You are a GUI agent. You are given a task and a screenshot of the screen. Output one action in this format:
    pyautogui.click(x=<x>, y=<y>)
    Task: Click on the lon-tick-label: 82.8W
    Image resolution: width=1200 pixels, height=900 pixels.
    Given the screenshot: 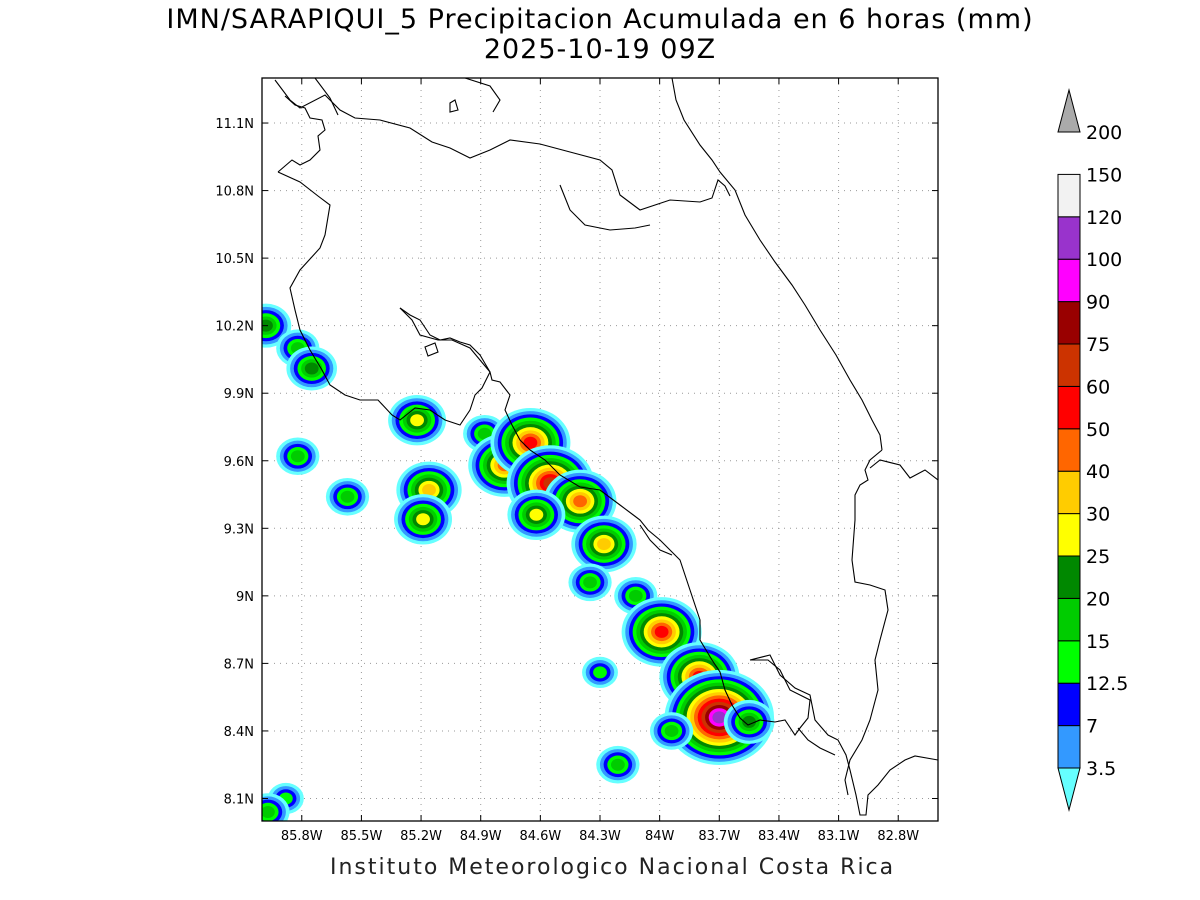 What is the action you would take?
    pyautogui.click(x=898, y=836)
    